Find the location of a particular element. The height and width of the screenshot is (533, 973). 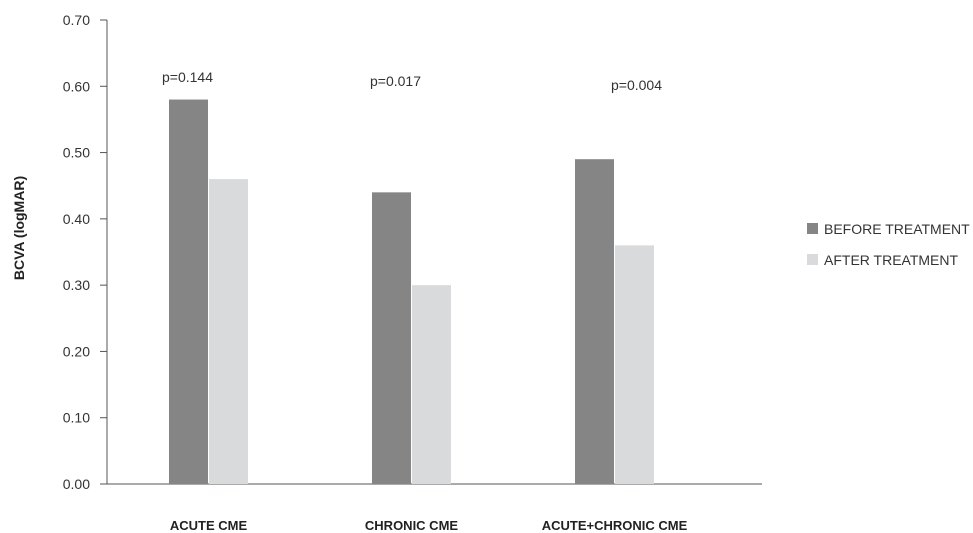

category-labels: ACUTE CME CHRONIC CME ACUTE+CHRONIC CME is located at coordinates (429, 525).